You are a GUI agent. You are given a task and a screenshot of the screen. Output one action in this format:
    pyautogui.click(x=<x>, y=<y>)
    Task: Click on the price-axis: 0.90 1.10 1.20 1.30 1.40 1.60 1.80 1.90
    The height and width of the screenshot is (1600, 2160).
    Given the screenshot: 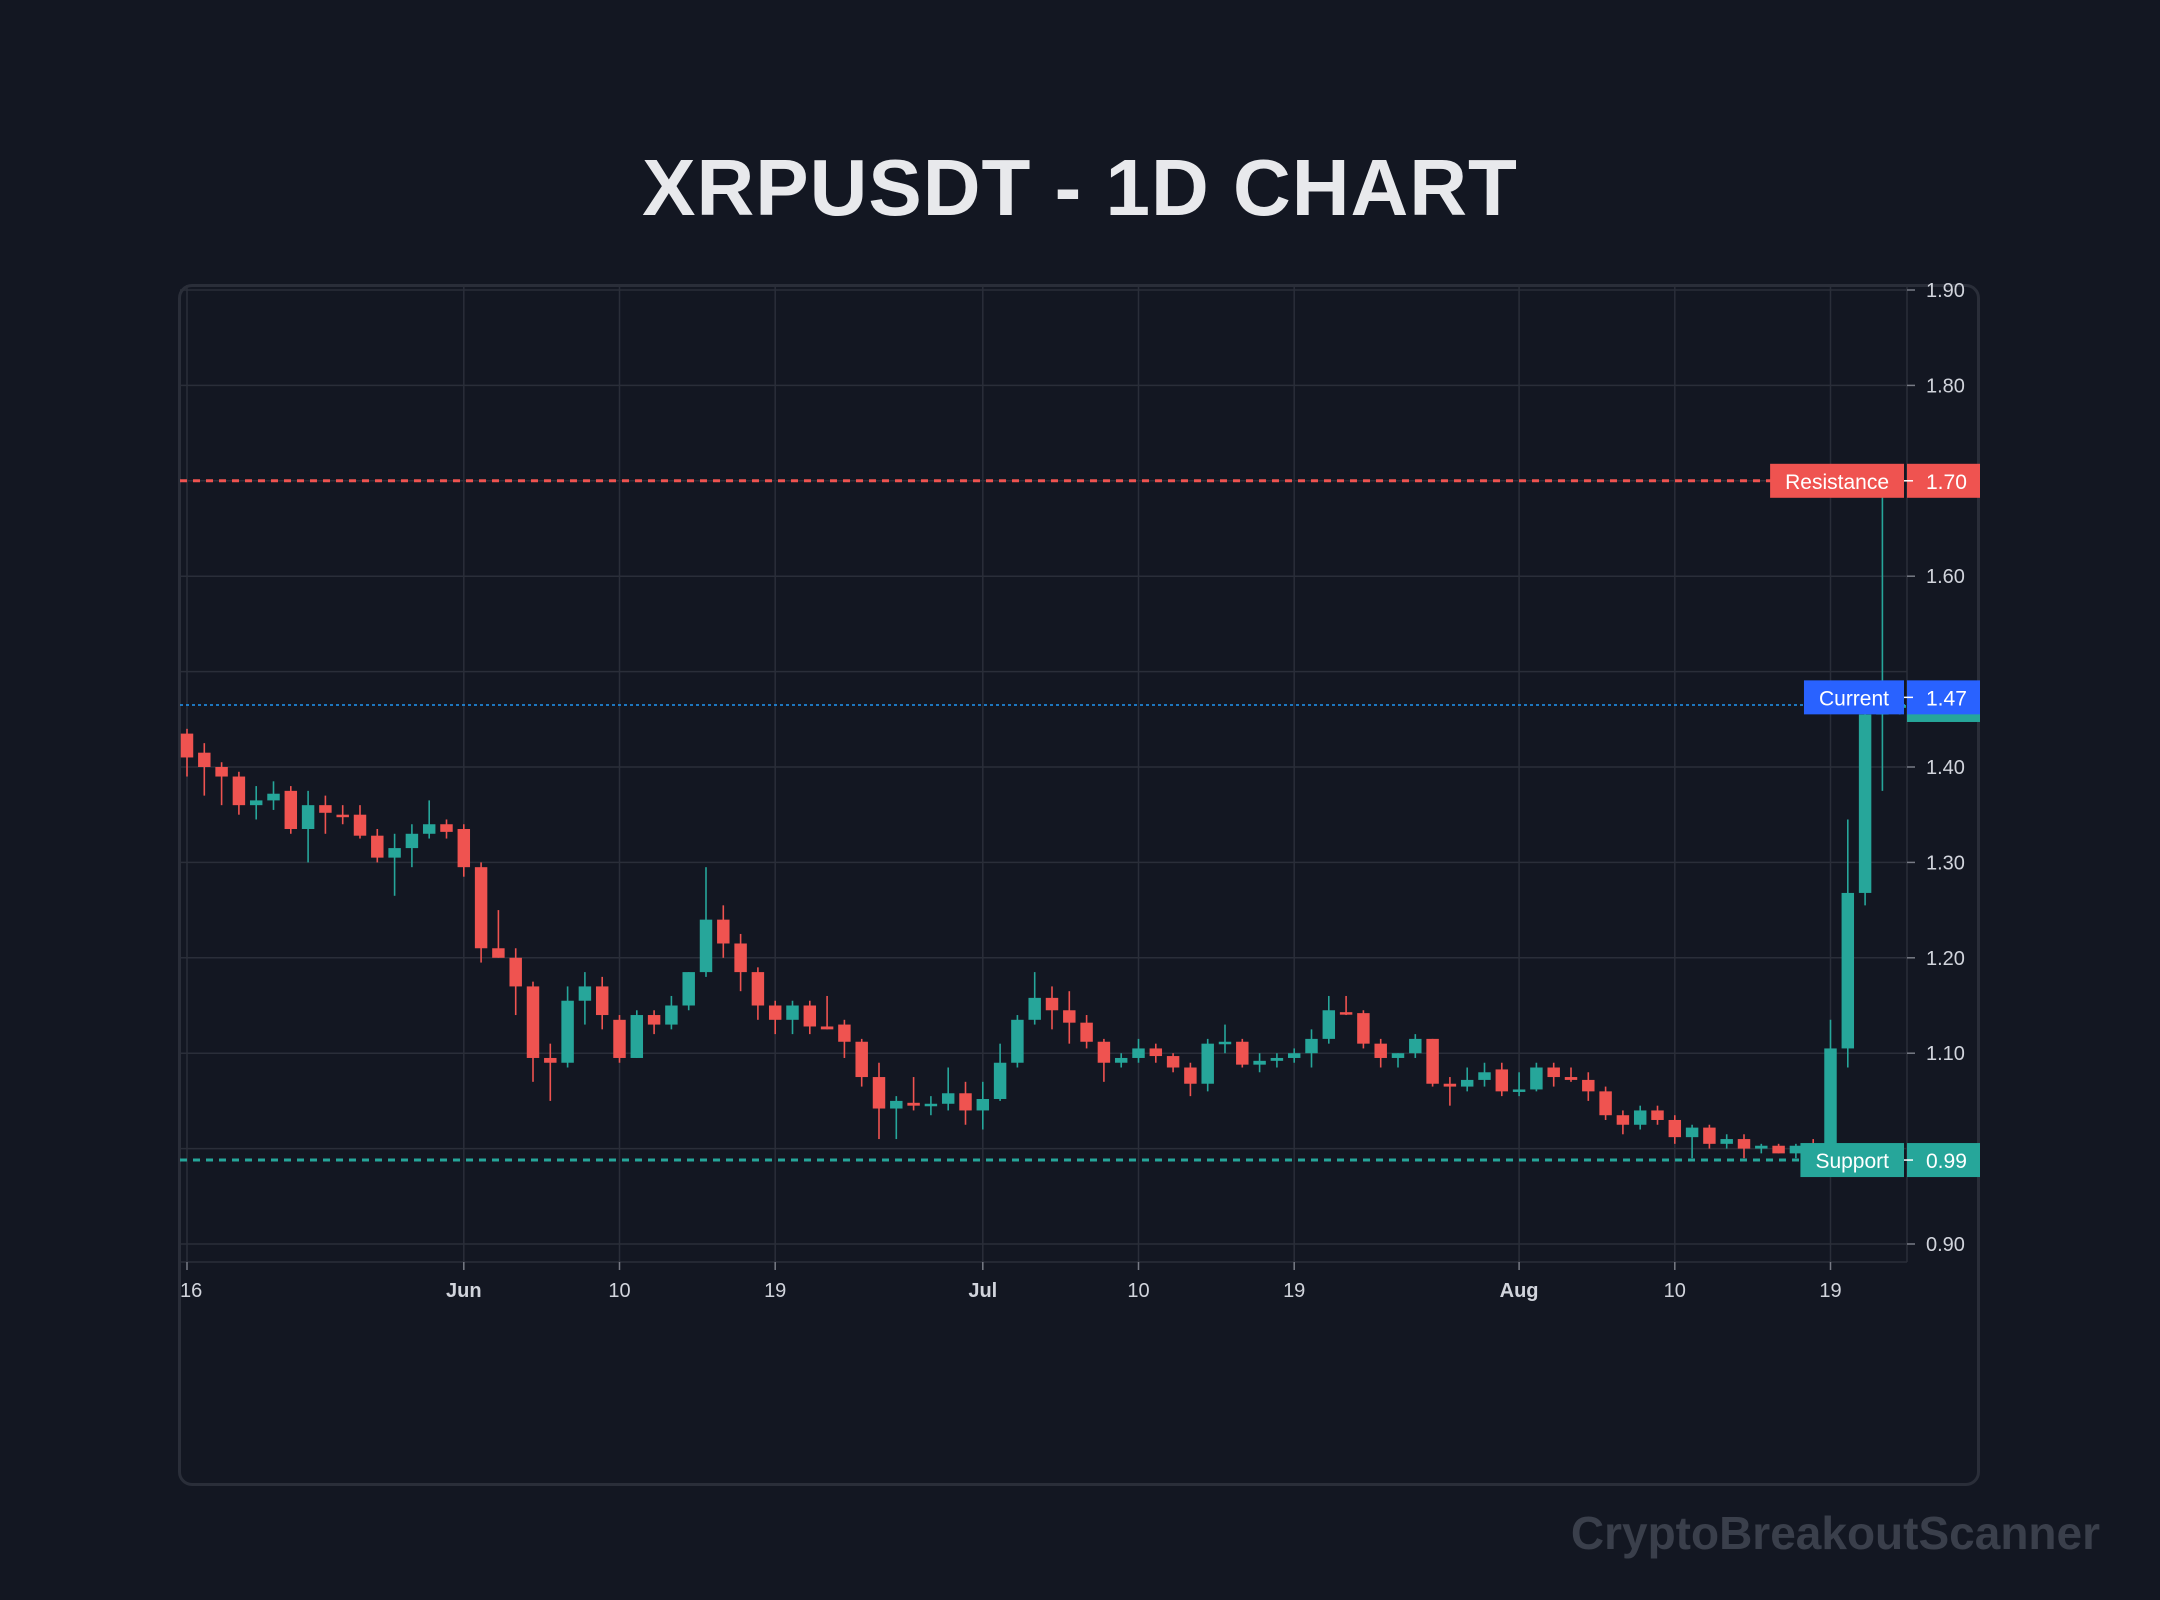 What is the action you would take?
    pyautogui.click(x=1936, y=768)
    